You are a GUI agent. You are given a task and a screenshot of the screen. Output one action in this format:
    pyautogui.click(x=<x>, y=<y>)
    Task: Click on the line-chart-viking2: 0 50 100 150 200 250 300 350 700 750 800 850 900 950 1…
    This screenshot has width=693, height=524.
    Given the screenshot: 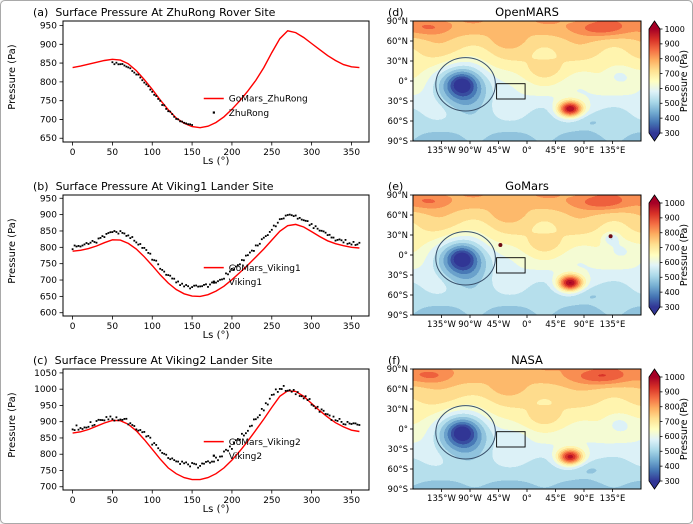 What is the action you would take?
    pyautogui.click(x=202, y=437)
    